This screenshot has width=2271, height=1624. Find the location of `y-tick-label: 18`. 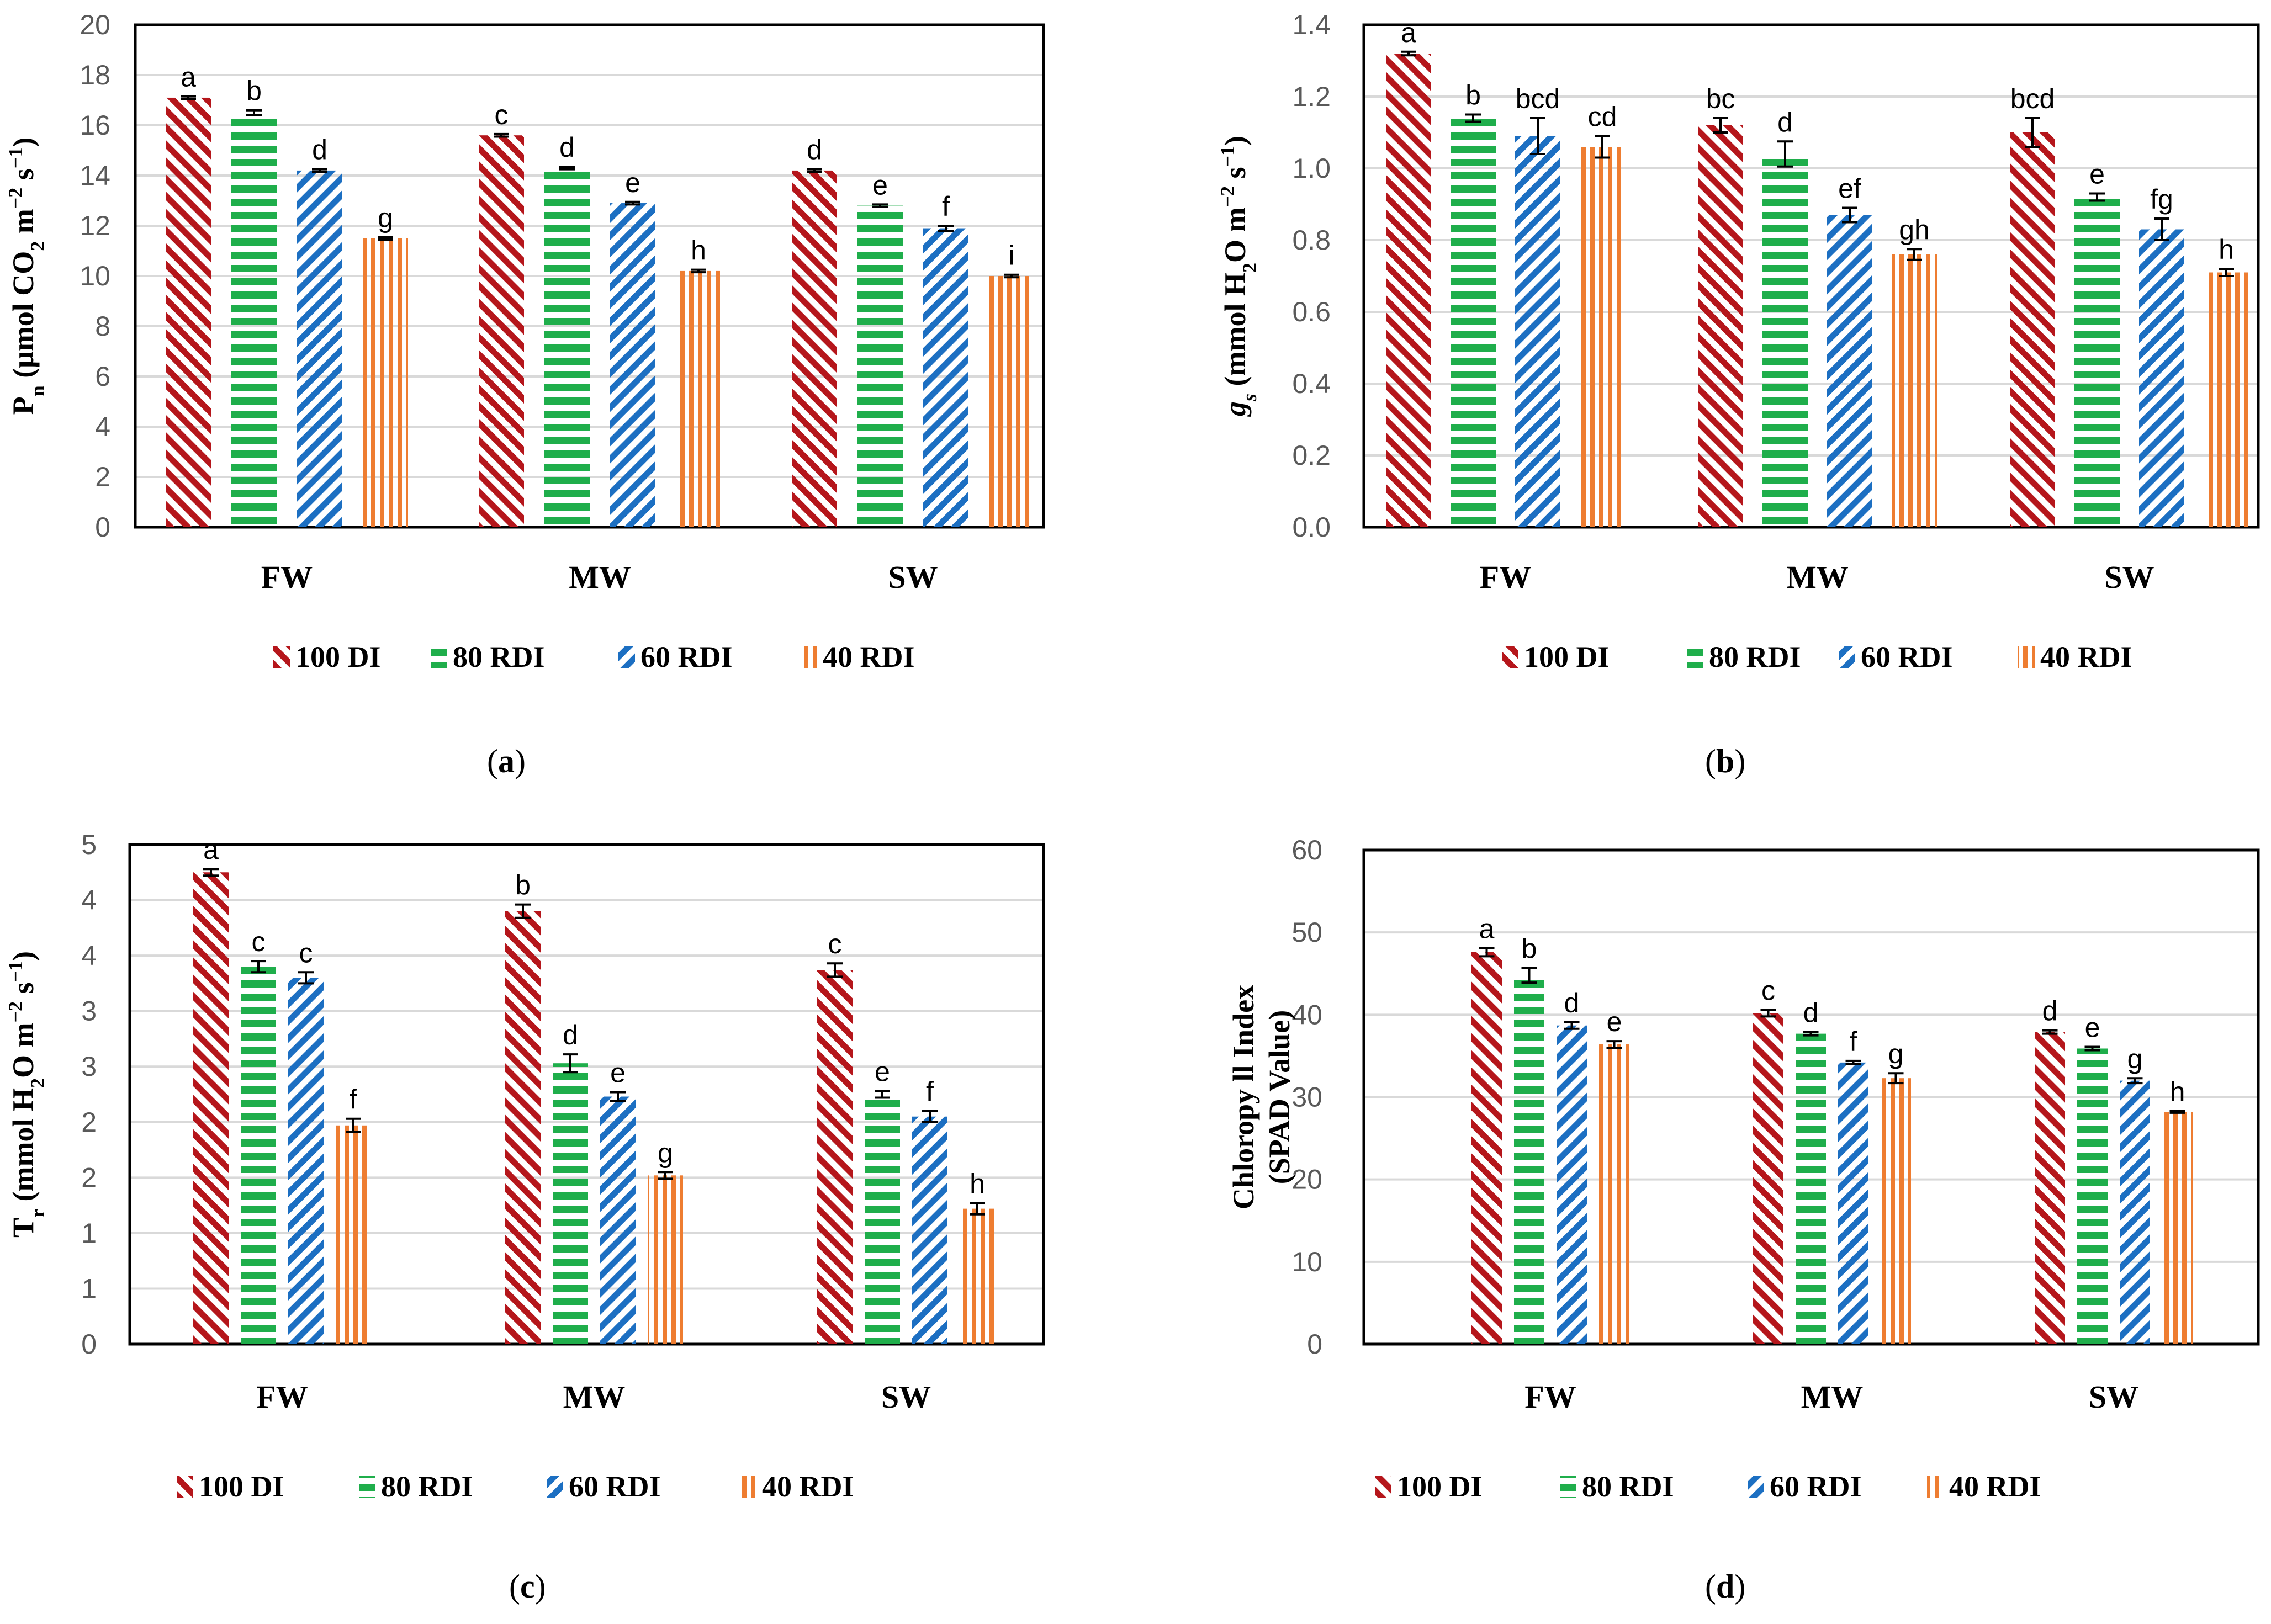

y-tick-label: 18 is located at coordinates (95, 75).